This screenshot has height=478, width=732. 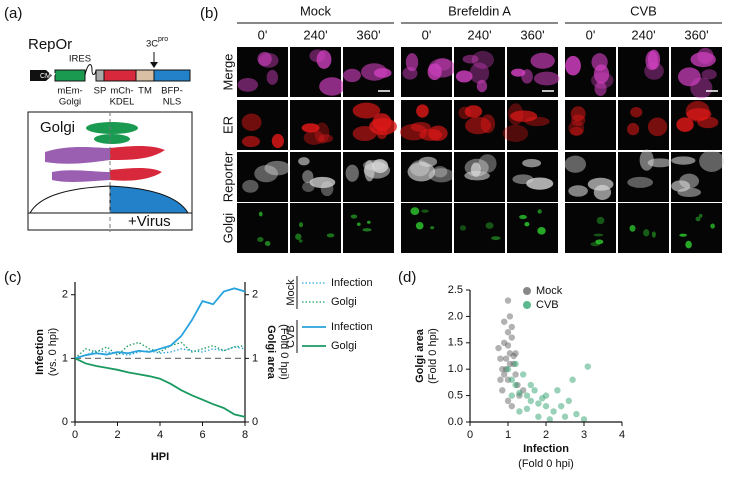 What do you see at coordinates (202, 435) in the screenshot?
I see `x-tick-label: 6` at bounding box center [202, 435].